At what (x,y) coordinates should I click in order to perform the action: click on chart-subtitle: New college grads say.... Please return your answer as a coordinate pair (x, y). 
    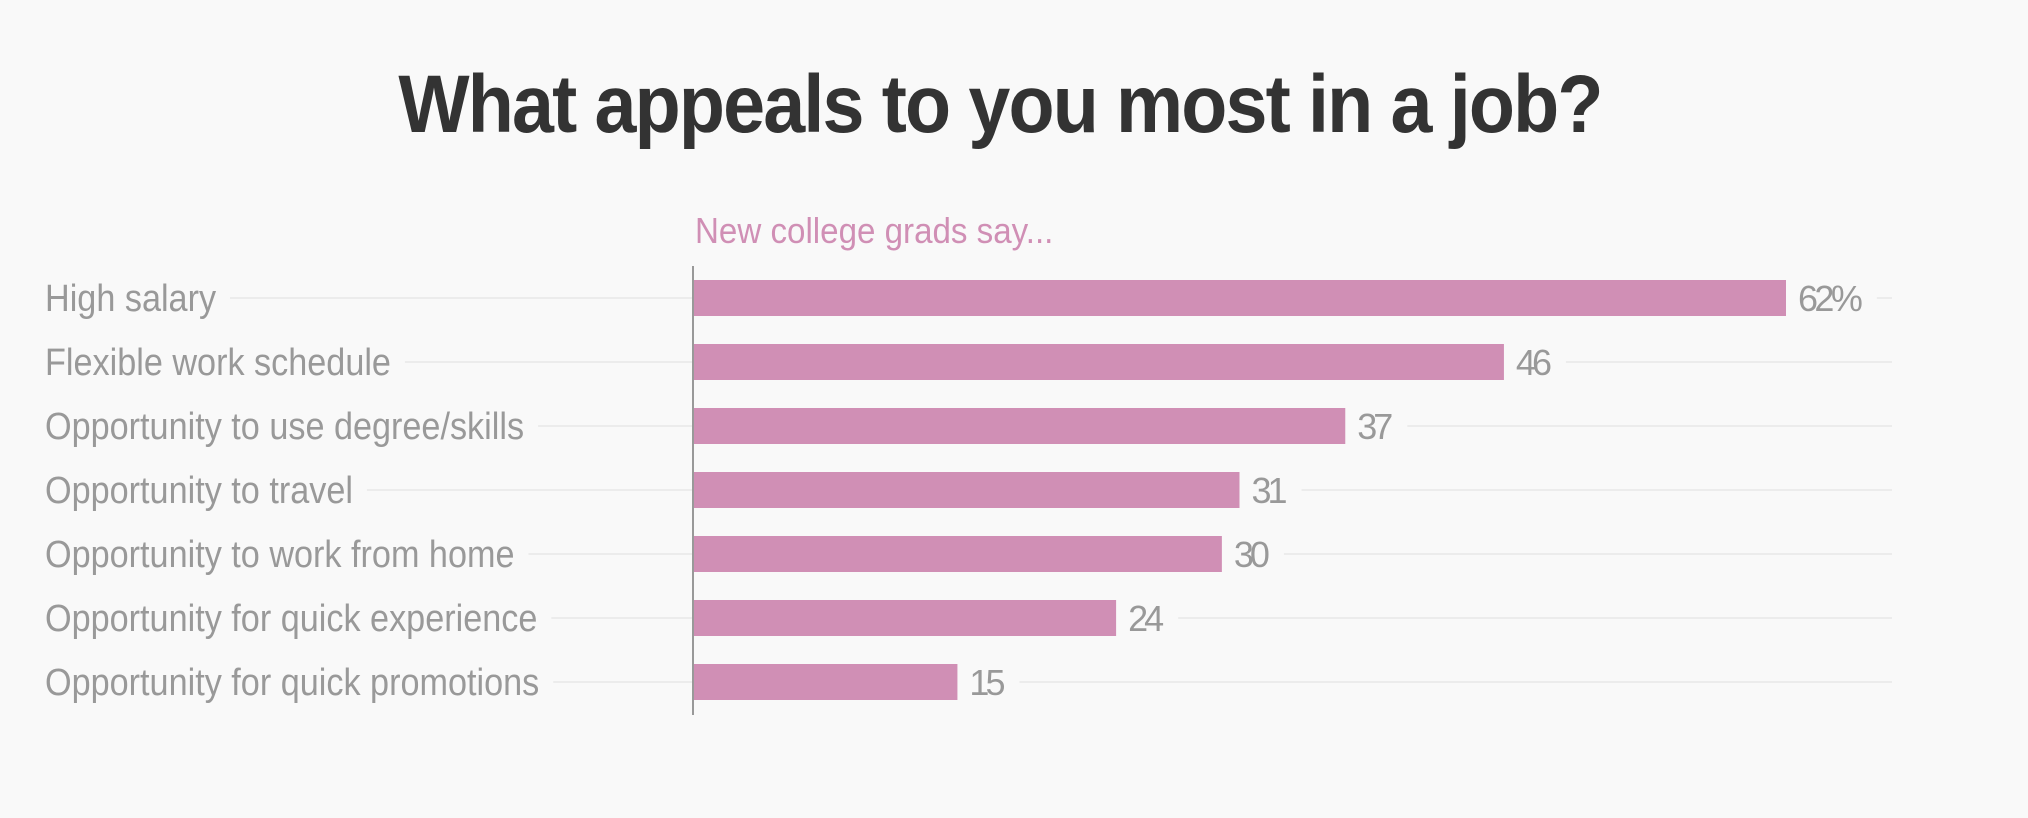
    Looking at the image, I should click on (874, 230).